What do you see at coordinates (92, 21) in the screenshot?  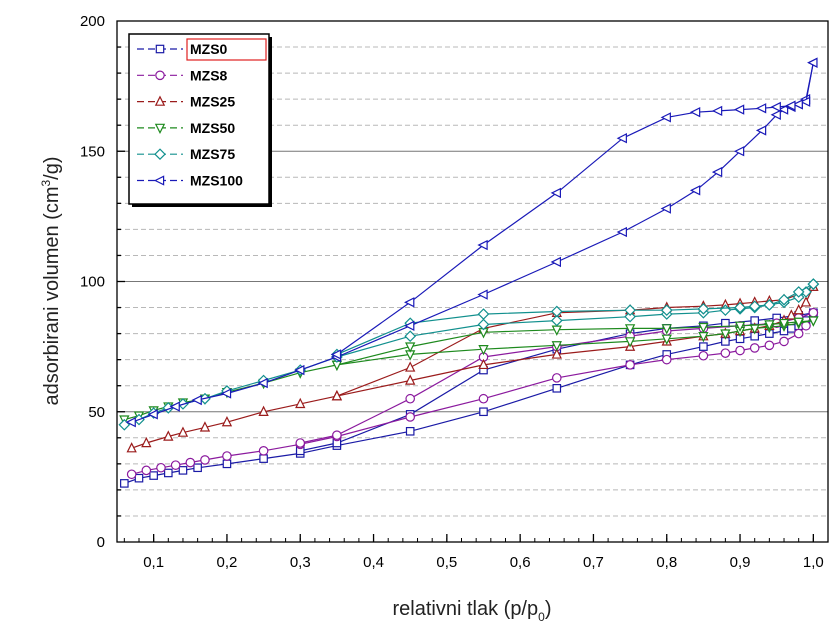 I see `y-tick-label: 200` at bounding box center [92, 21].